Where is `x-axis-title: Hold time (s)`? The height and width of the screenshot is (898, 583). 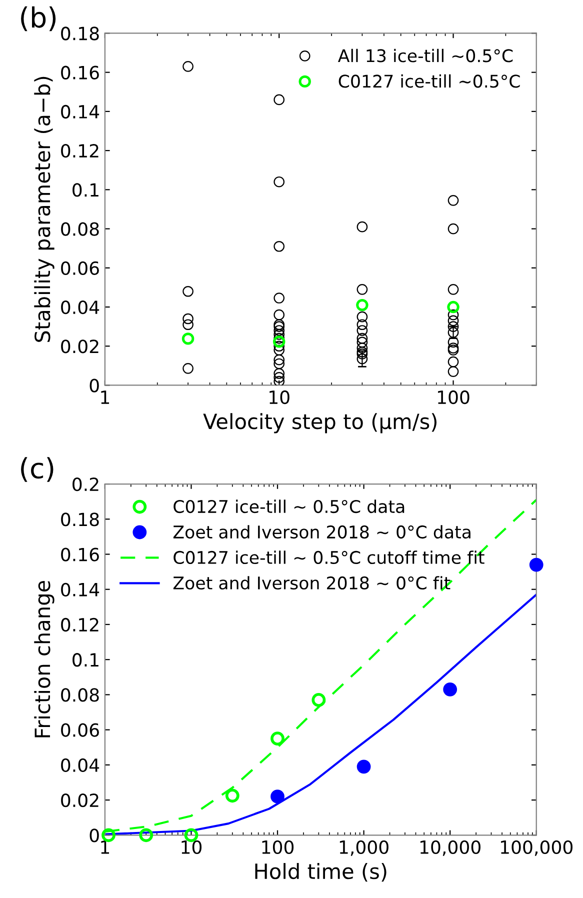
x-axis-title: Hold time (s) is located at coordinates (320, 872).